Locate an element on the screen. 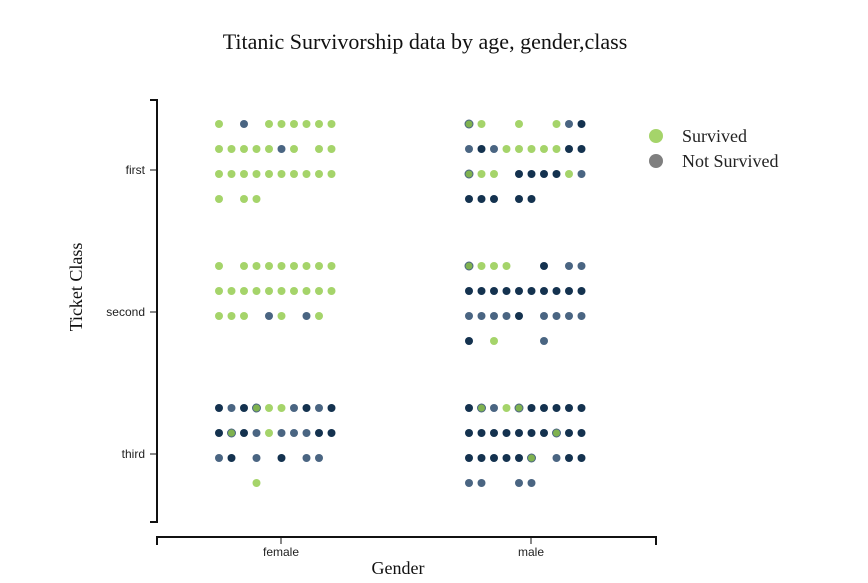 The height and width of the screenshot is (583, 868). dot-female-first-not-survived is located at coordinates (281, 149).